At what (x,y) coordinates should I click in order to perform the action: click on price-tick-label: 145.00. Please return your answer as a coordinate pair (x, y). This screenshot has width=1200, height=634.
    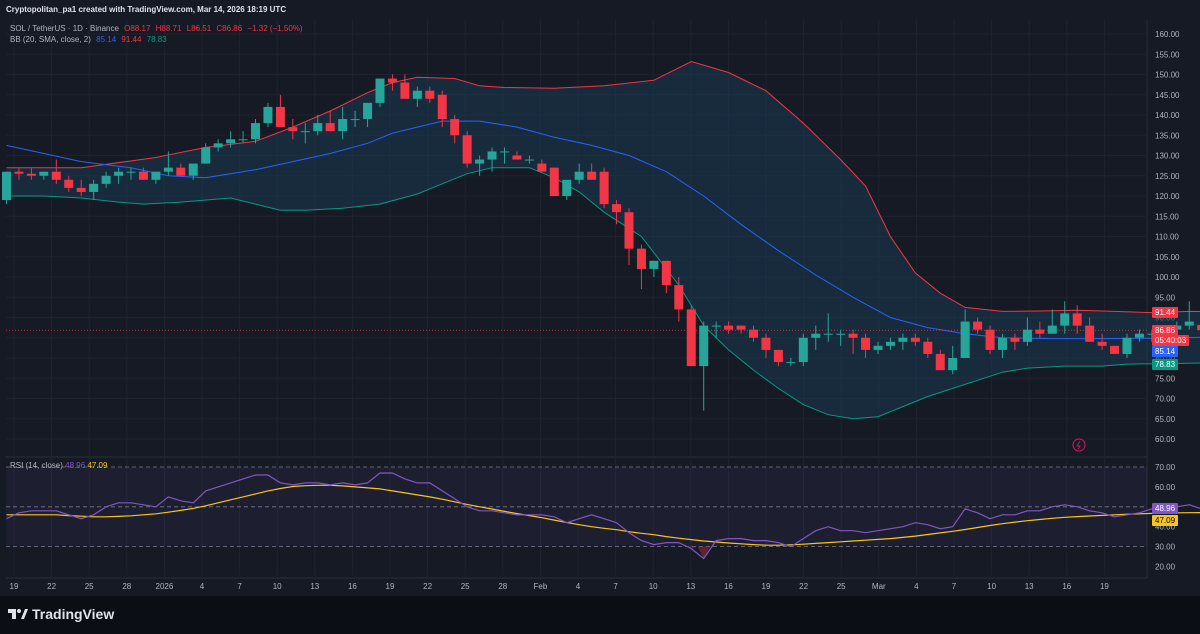
    Looking at the image, I should click on (1167, 95).